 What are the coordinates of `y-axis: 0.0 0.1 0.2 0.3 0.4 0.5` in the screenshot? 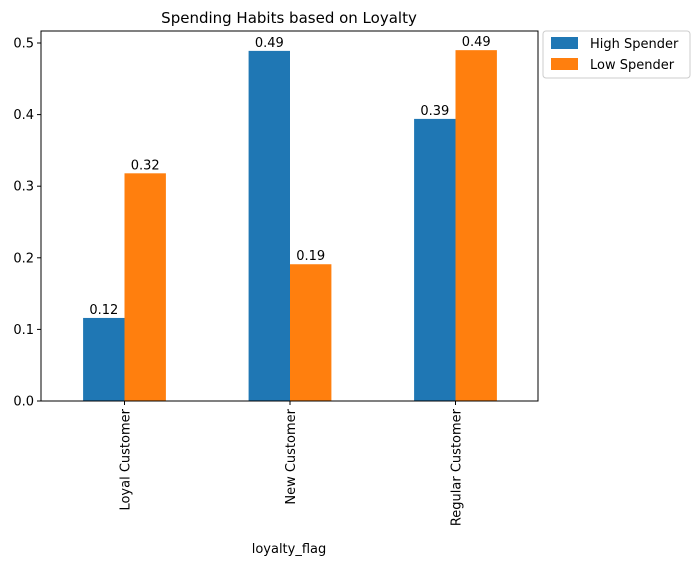 It's located at (27, 223).